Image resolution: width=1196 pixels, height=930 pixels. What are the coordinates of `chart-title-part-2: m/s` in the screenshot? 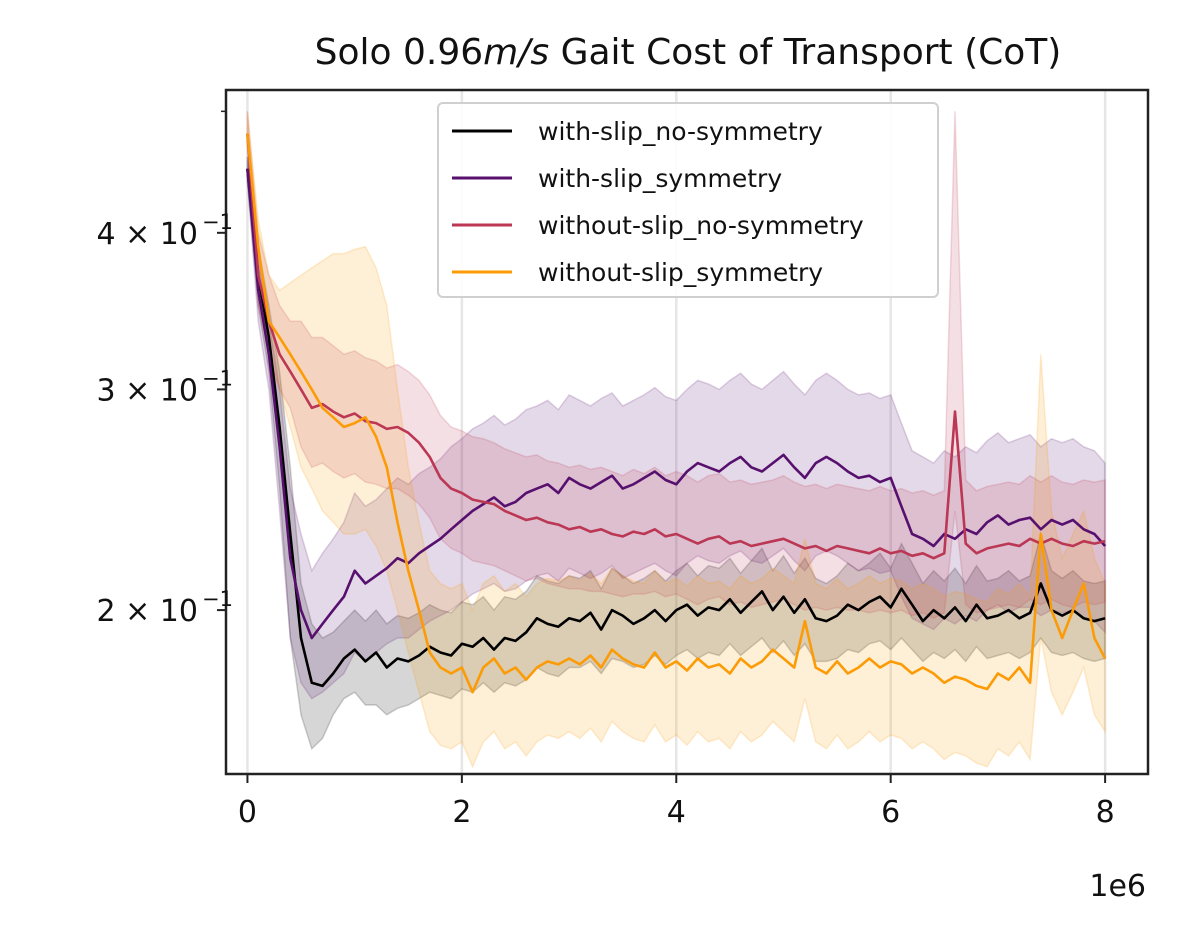 It's located at (516, 52).